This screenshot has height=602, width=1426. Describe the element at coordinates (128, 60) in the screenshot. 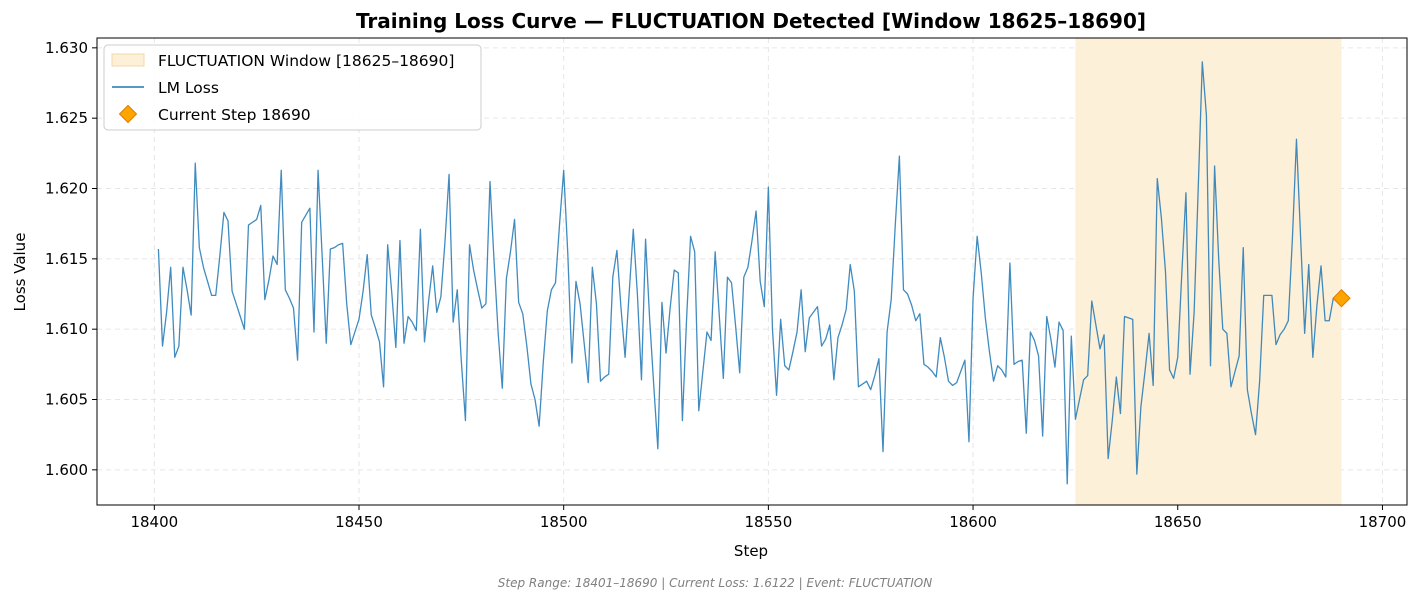

I see `legend-window-swatch` at that location.